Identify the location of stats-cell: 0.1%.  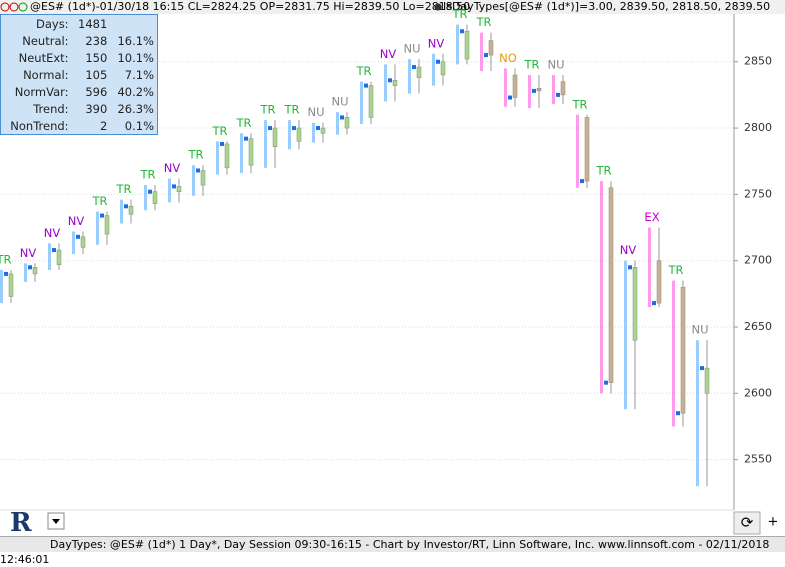
(139, 125).